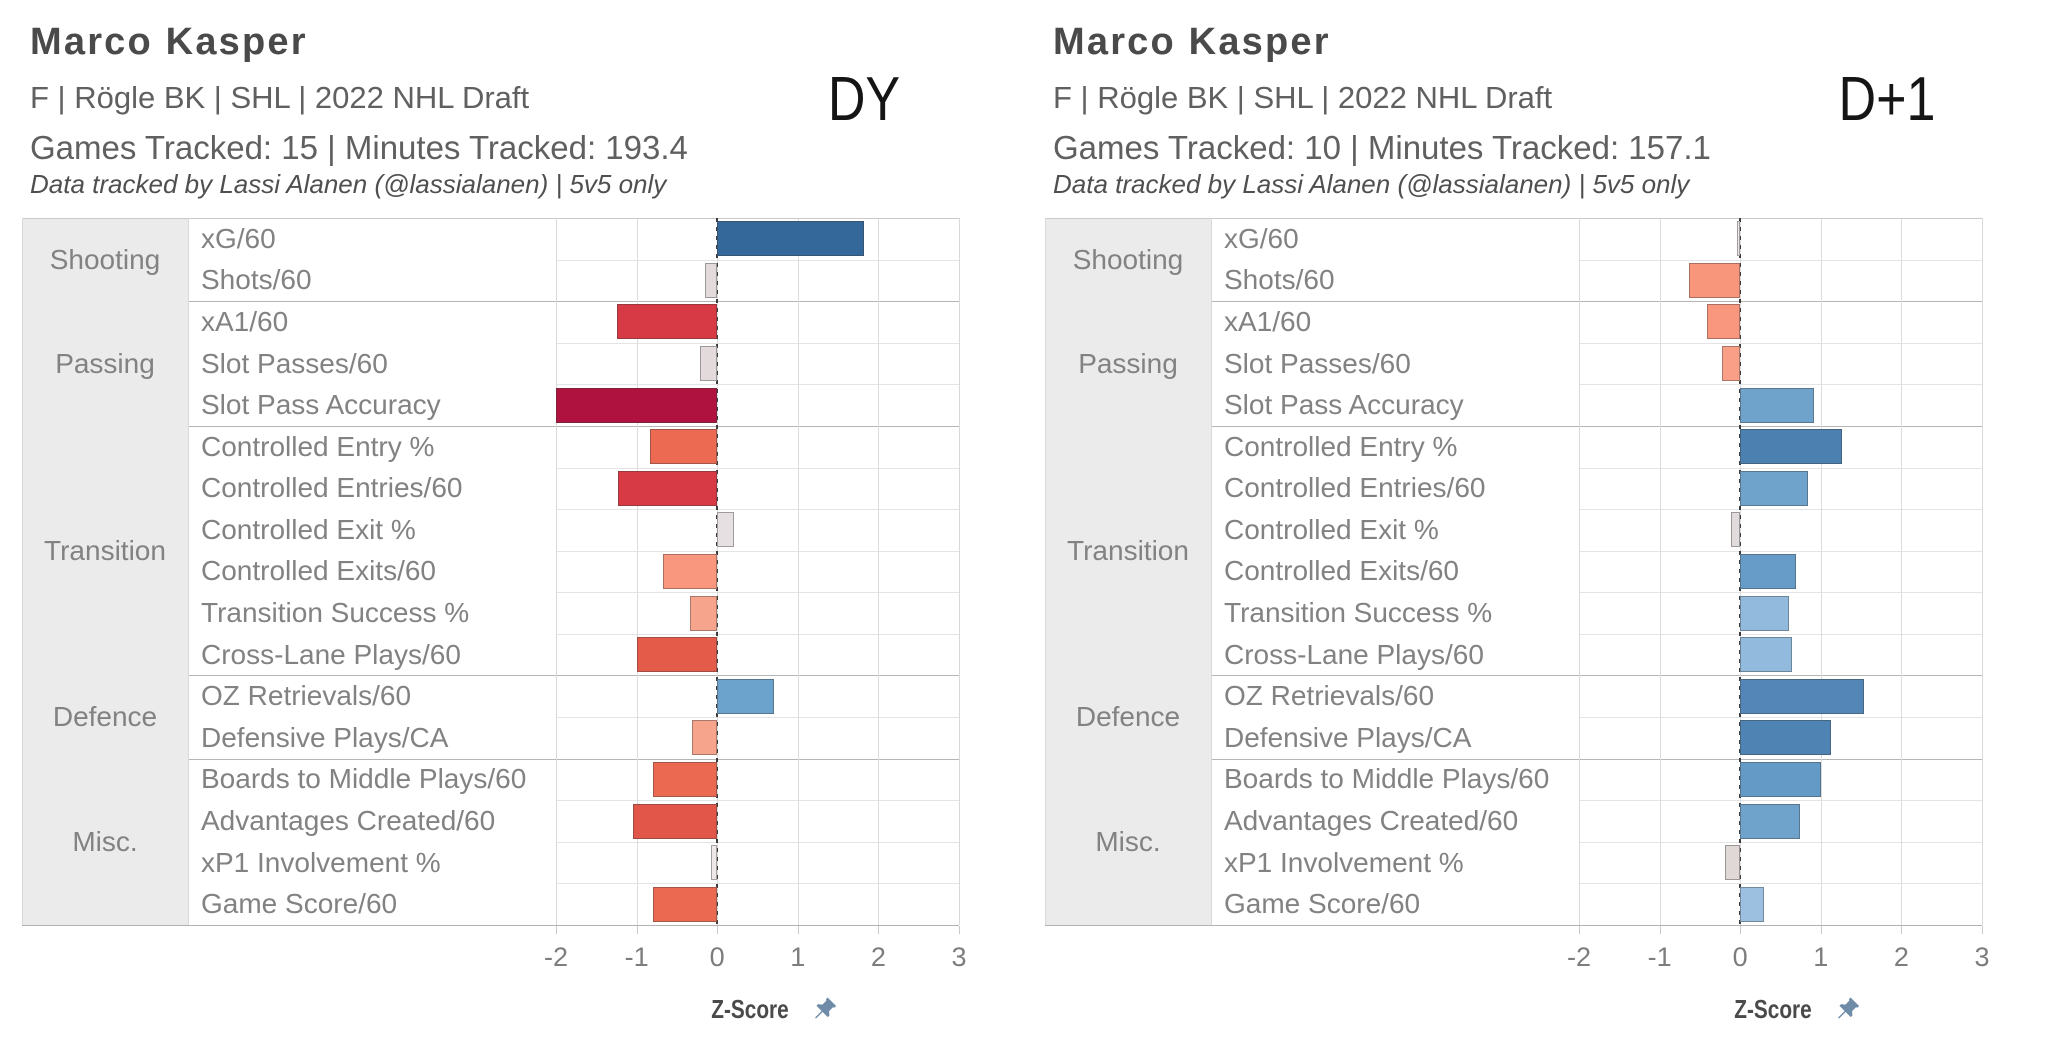 This screenshot has width=2047, height=1060. Describe the element at coordinates (1901, 957) in the screenshot. I see `x-axis-tick-label: 2` at that location.